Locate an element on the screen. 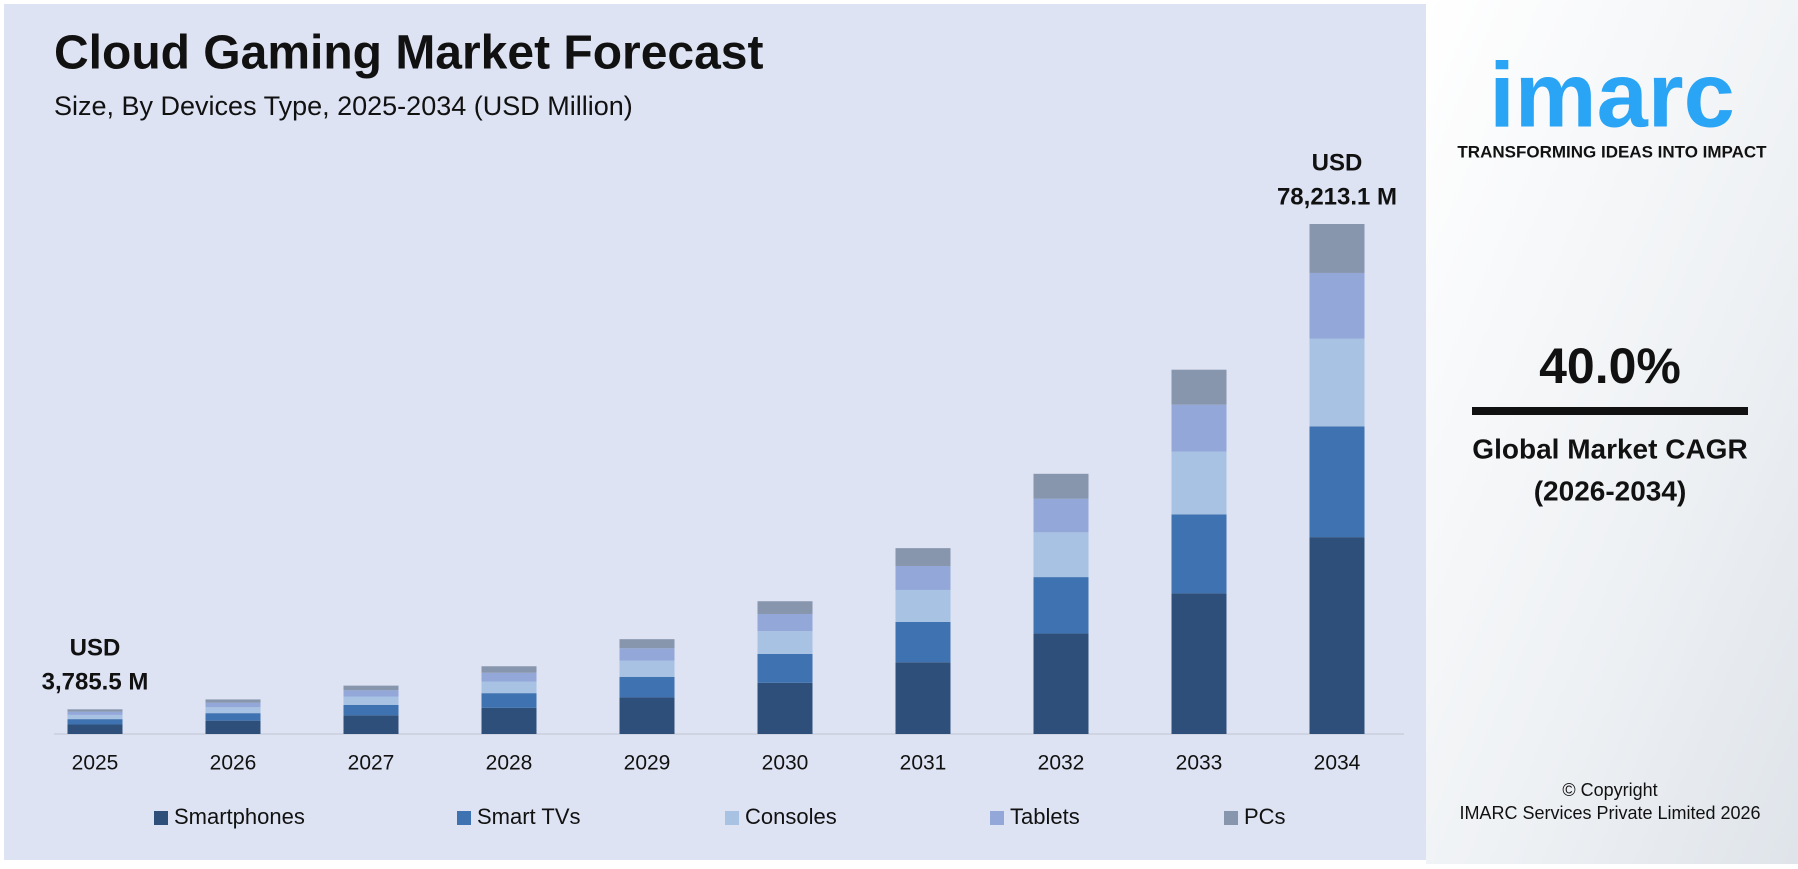 The width and height of the screenshot is (1798, 869). legend-label: Smartphones is located at coordinates (239, 816).